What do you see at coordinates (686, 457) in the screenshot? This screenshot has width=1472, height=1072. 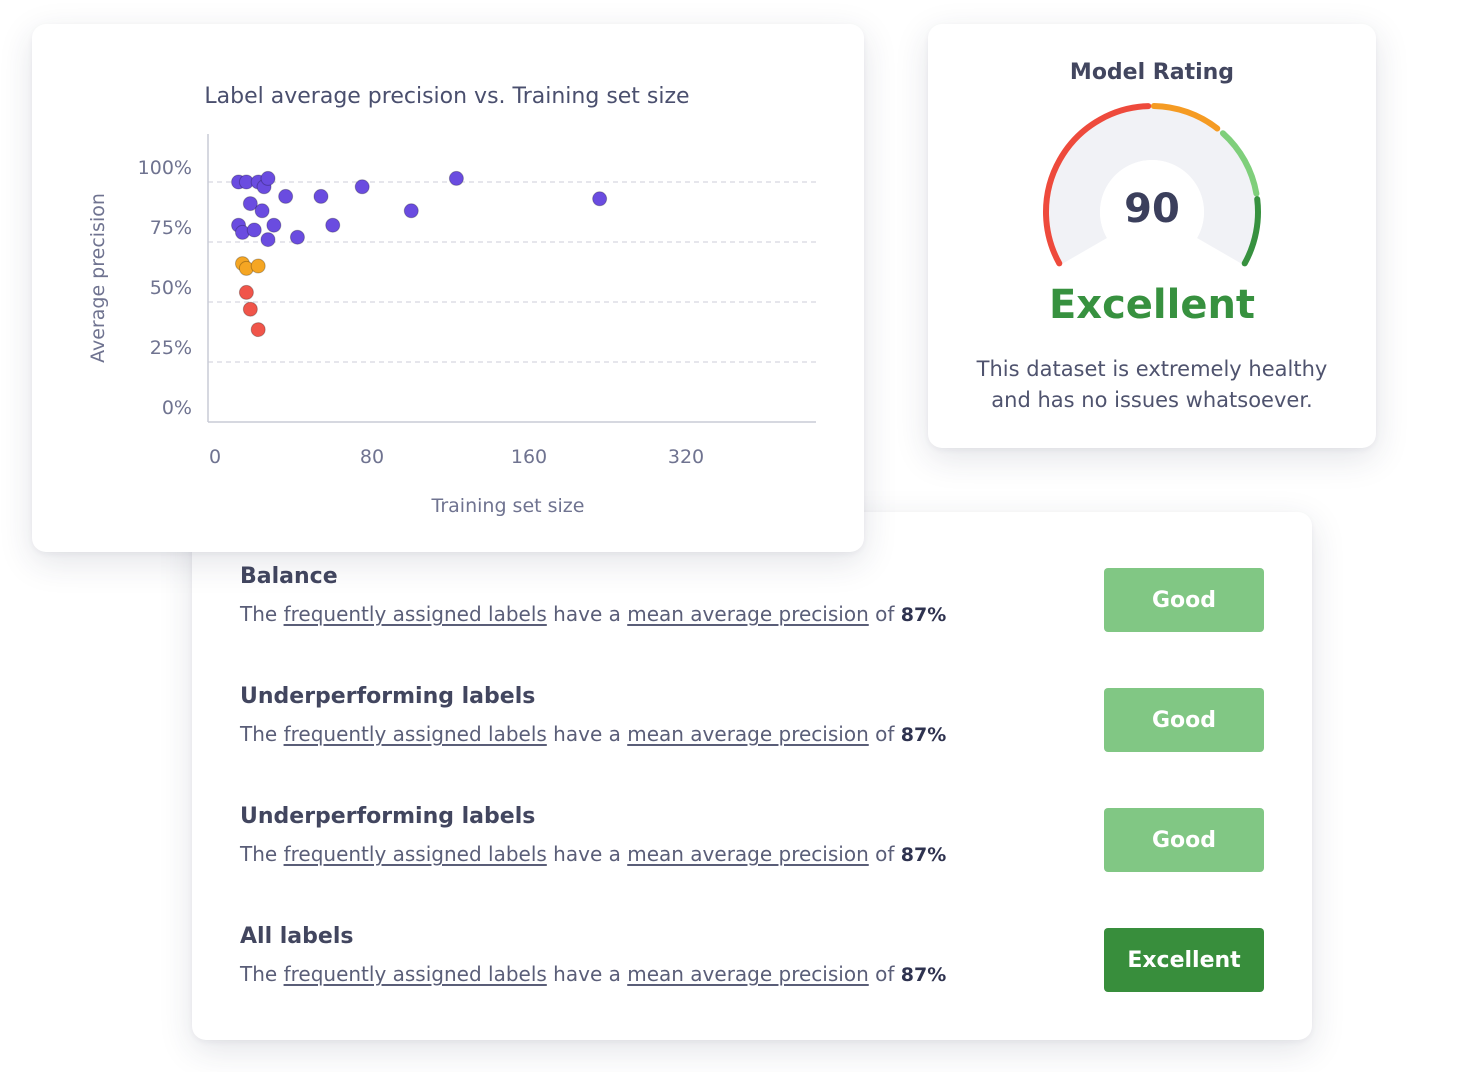 I see `x-tick-label: 320` at bounding box center [686, 457].